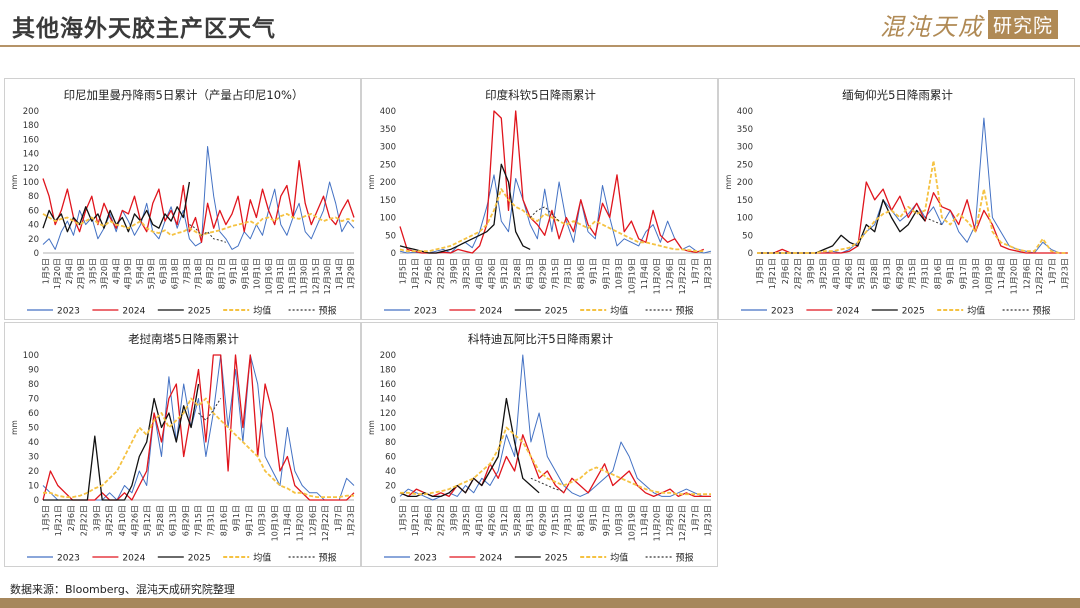 This screenshot has height=608, width=1080. I want to click on x-tick-label: 5月12日, so click(504, 273).